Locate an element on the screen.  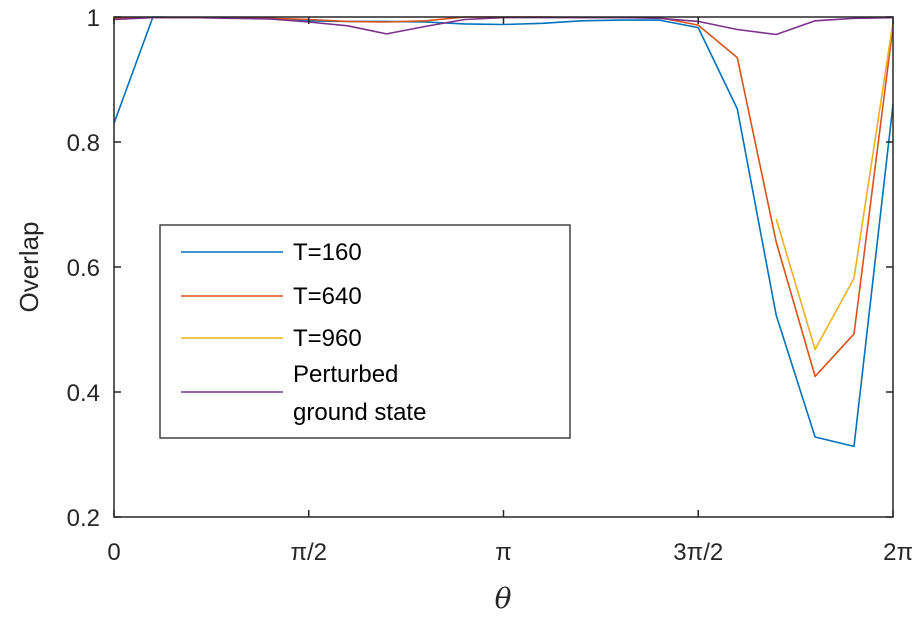
x-axis-label: θ is located at coordinates (503, 598).